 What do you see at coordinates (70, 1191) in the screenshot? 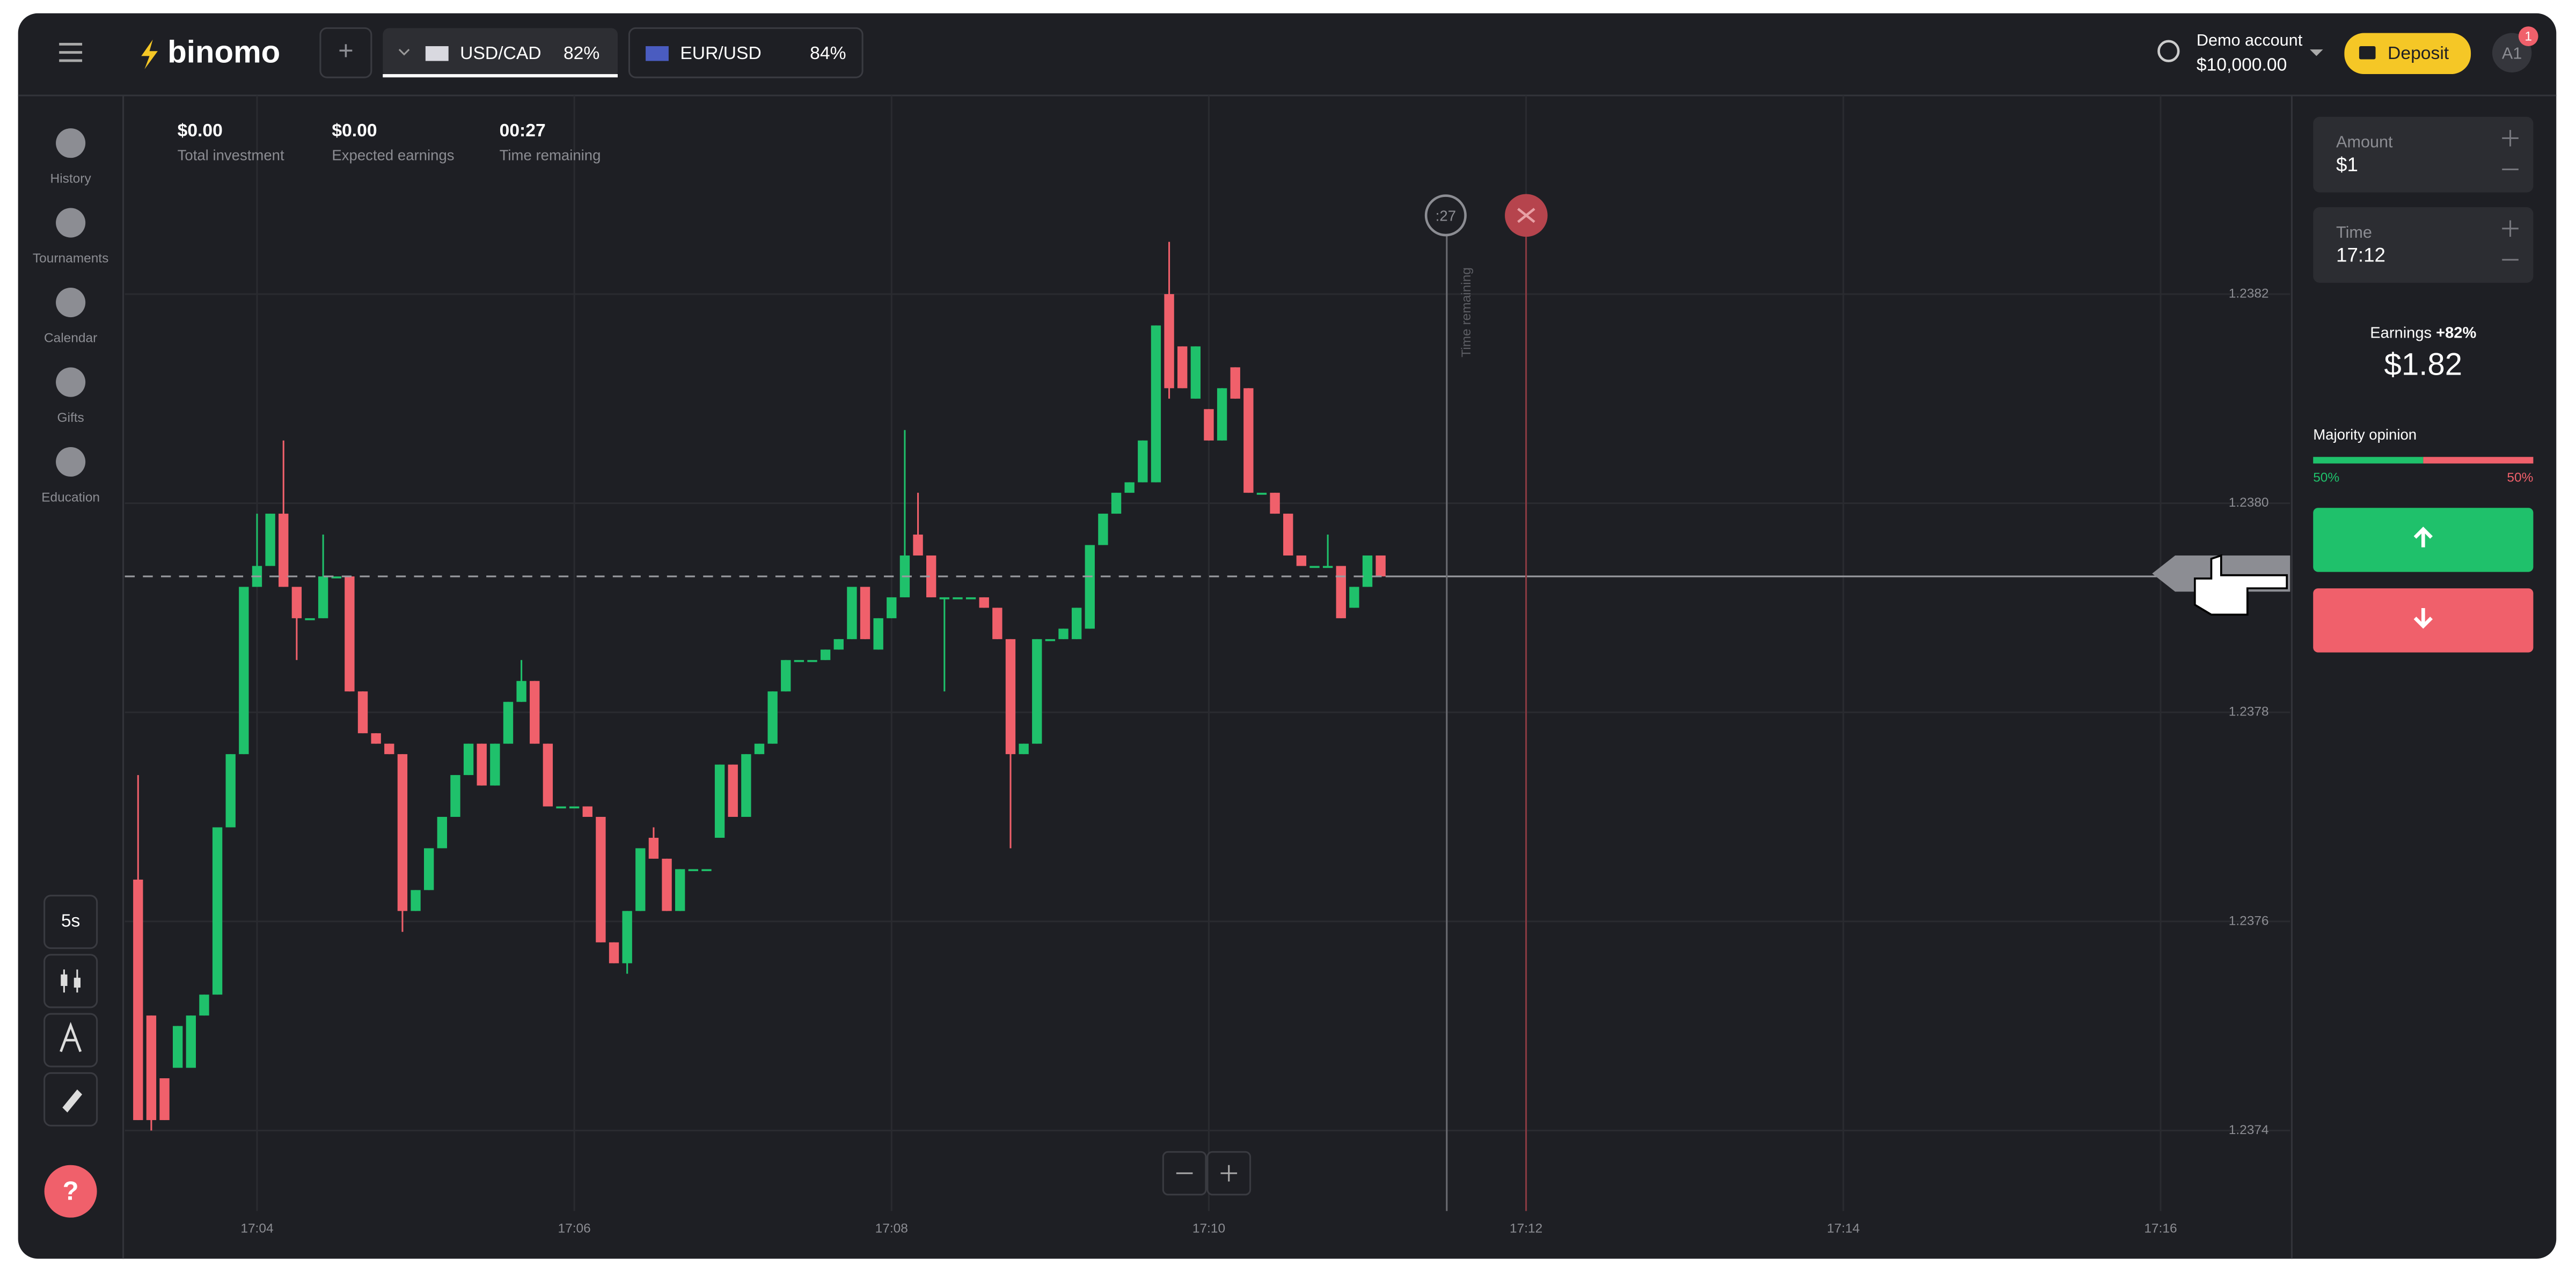
I see `help-button` at bounding box center [70, 1191].